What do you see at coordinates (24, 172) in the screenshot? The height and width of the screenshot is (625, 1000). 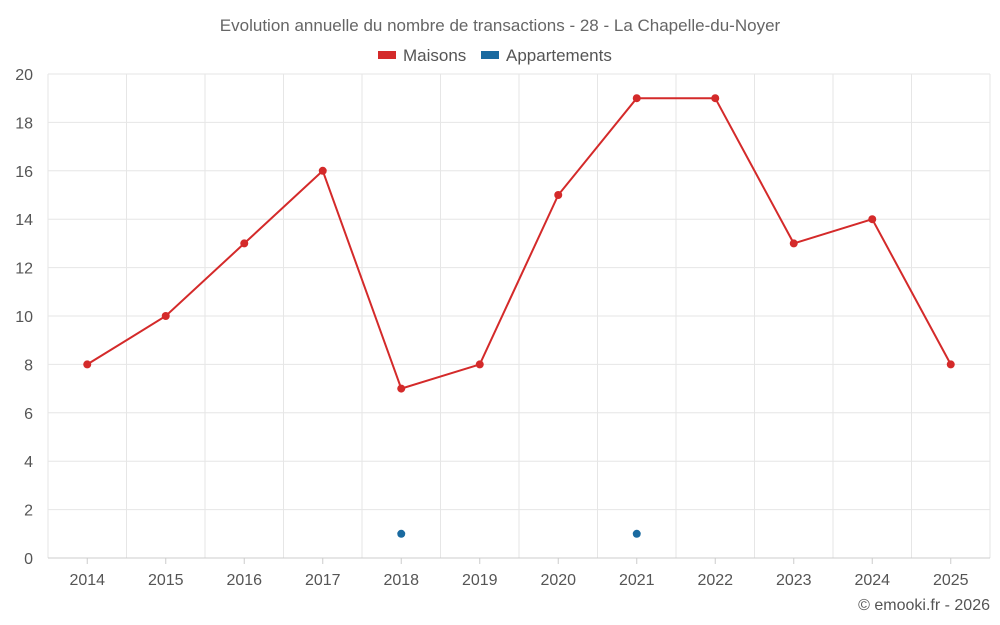 I see `y-tick-label-16: 16` at bounding box center [24, 172].